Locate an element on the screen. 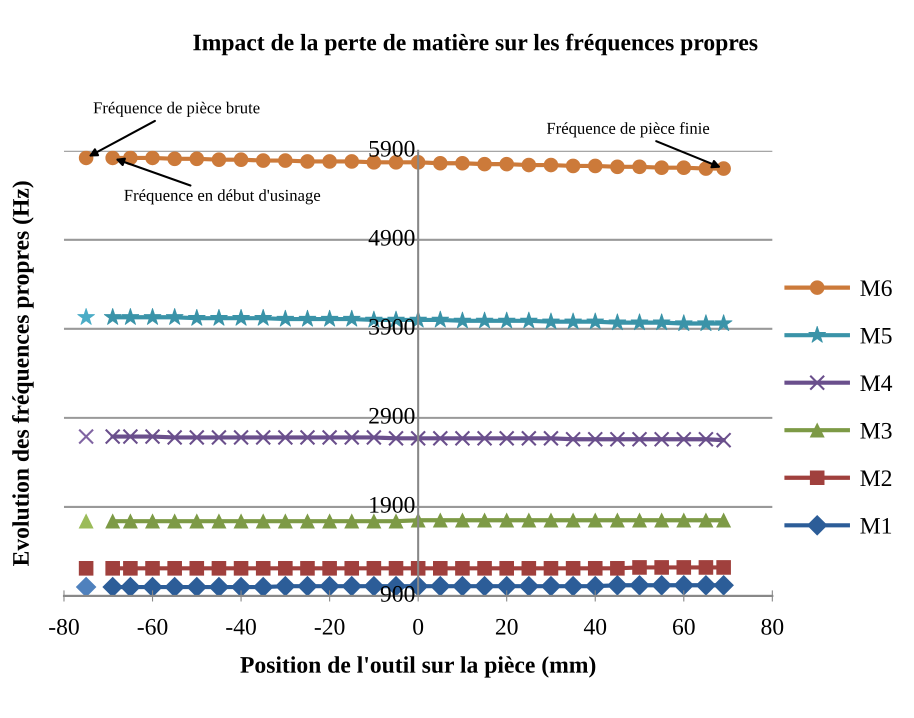  legend-label: M4 is located at coordinates (876, 383).